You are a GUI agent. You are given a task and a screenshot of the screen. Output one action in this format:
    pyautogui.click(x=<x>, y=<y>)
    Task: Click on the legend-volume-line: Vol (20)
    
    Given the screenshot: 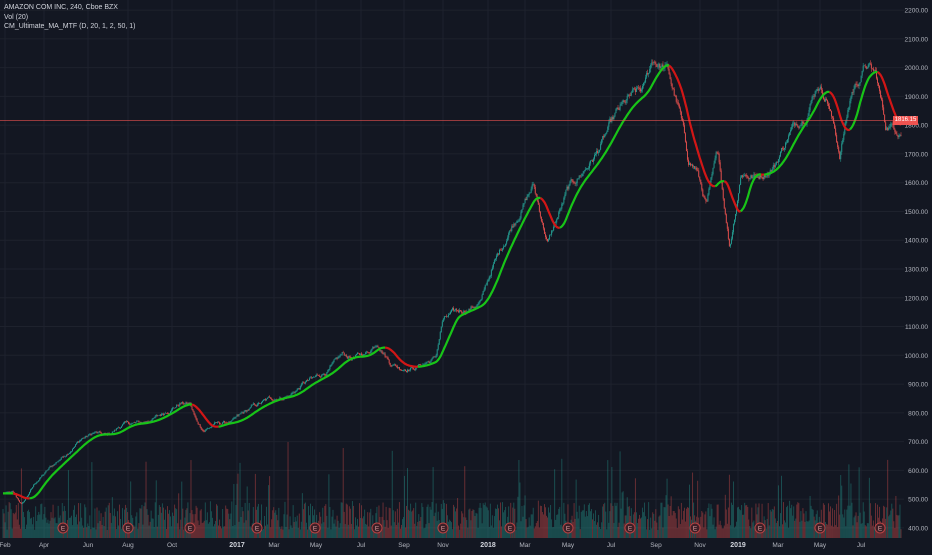 What is the action you would take?
    pyautogui.click(x=69, y=18)
    